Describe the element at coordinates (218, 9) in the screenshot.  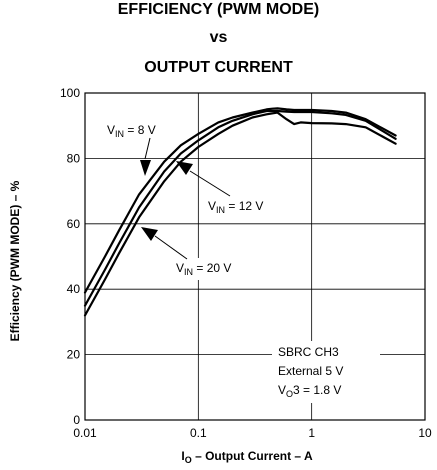
I see `chart-title-line-1: EFFICIENCY (PWM MODE)` at that location.